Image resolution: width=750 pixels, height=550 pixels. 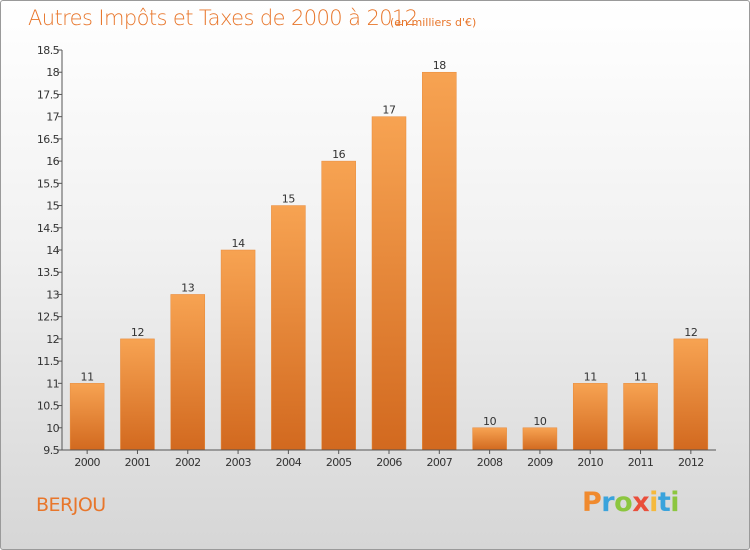 I want to click on data-label: 15, so click(x=289, y=199).